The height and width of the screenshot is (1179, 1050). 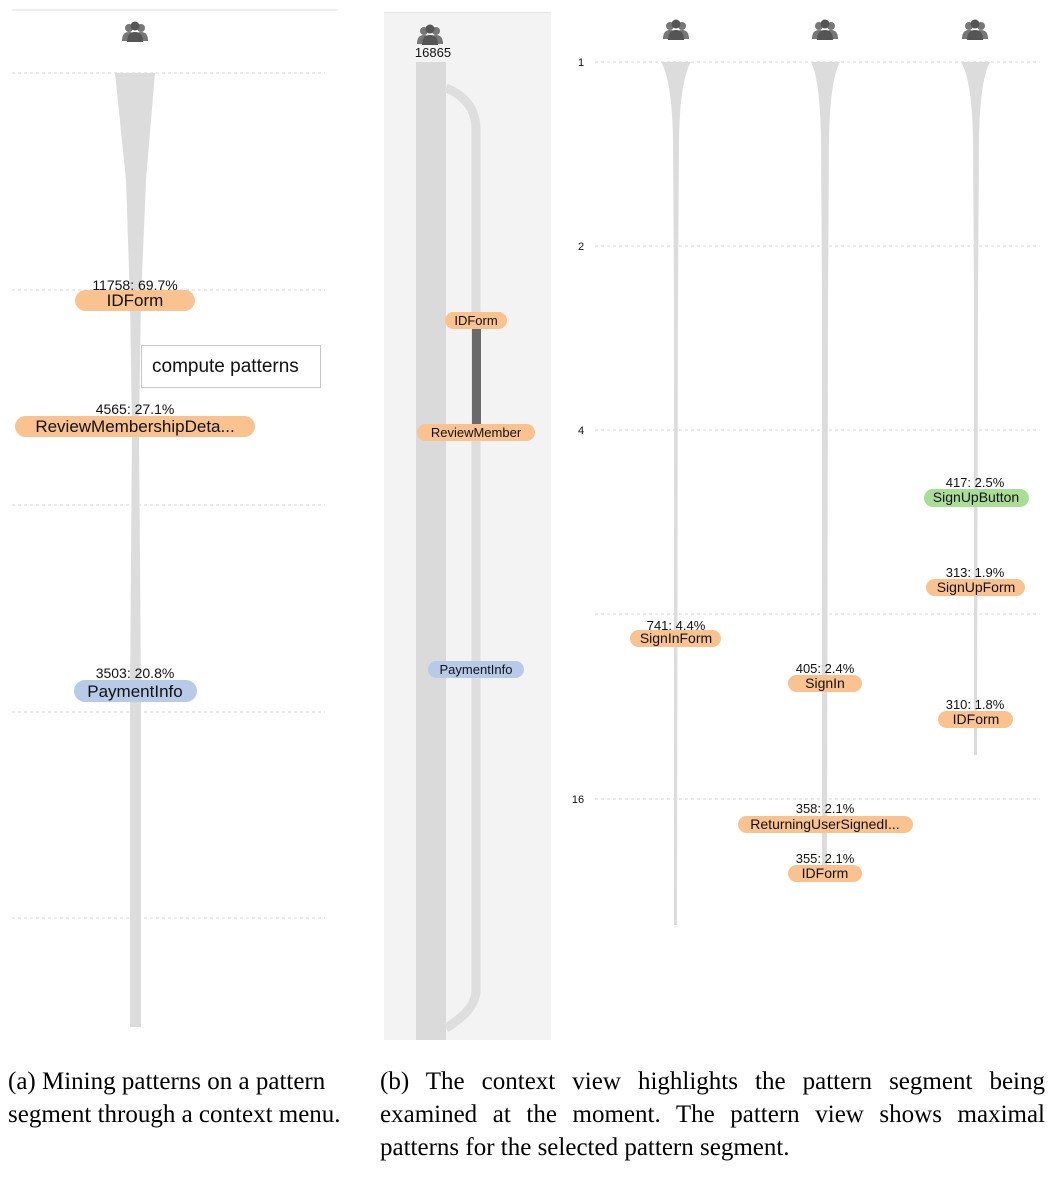 What do you see at coordinates (676, 625) in the screenshot?
I see `node-count-label: 741: 4.4%` at bounding box center [676, 625].